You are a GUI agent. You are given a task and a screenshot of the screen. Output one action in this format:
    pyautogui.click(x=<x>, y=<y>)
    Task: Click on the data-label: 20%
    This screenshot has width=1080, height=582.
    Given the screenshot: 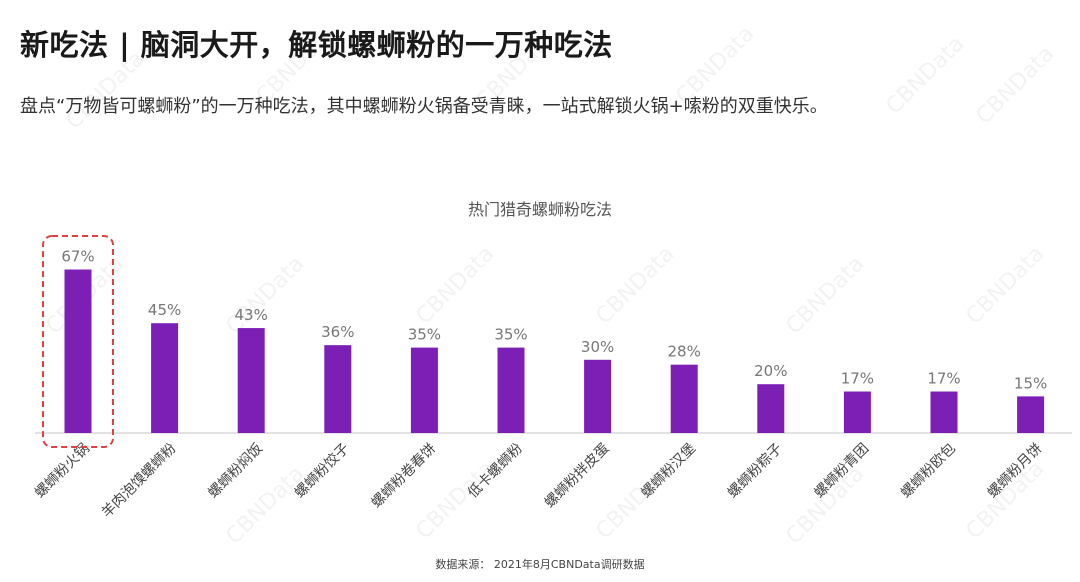 What is the action you would take?
    pyautogui.click(x=770, y=371)
    